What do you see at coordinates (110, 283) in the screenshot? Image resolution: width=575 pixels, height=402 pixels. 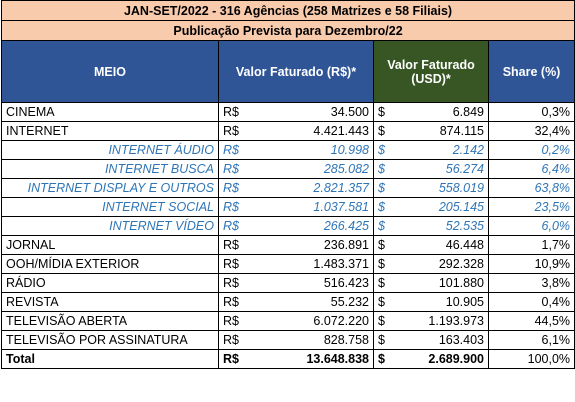 I see `row-label: RÁDIO` at bounding box center [110, 283].